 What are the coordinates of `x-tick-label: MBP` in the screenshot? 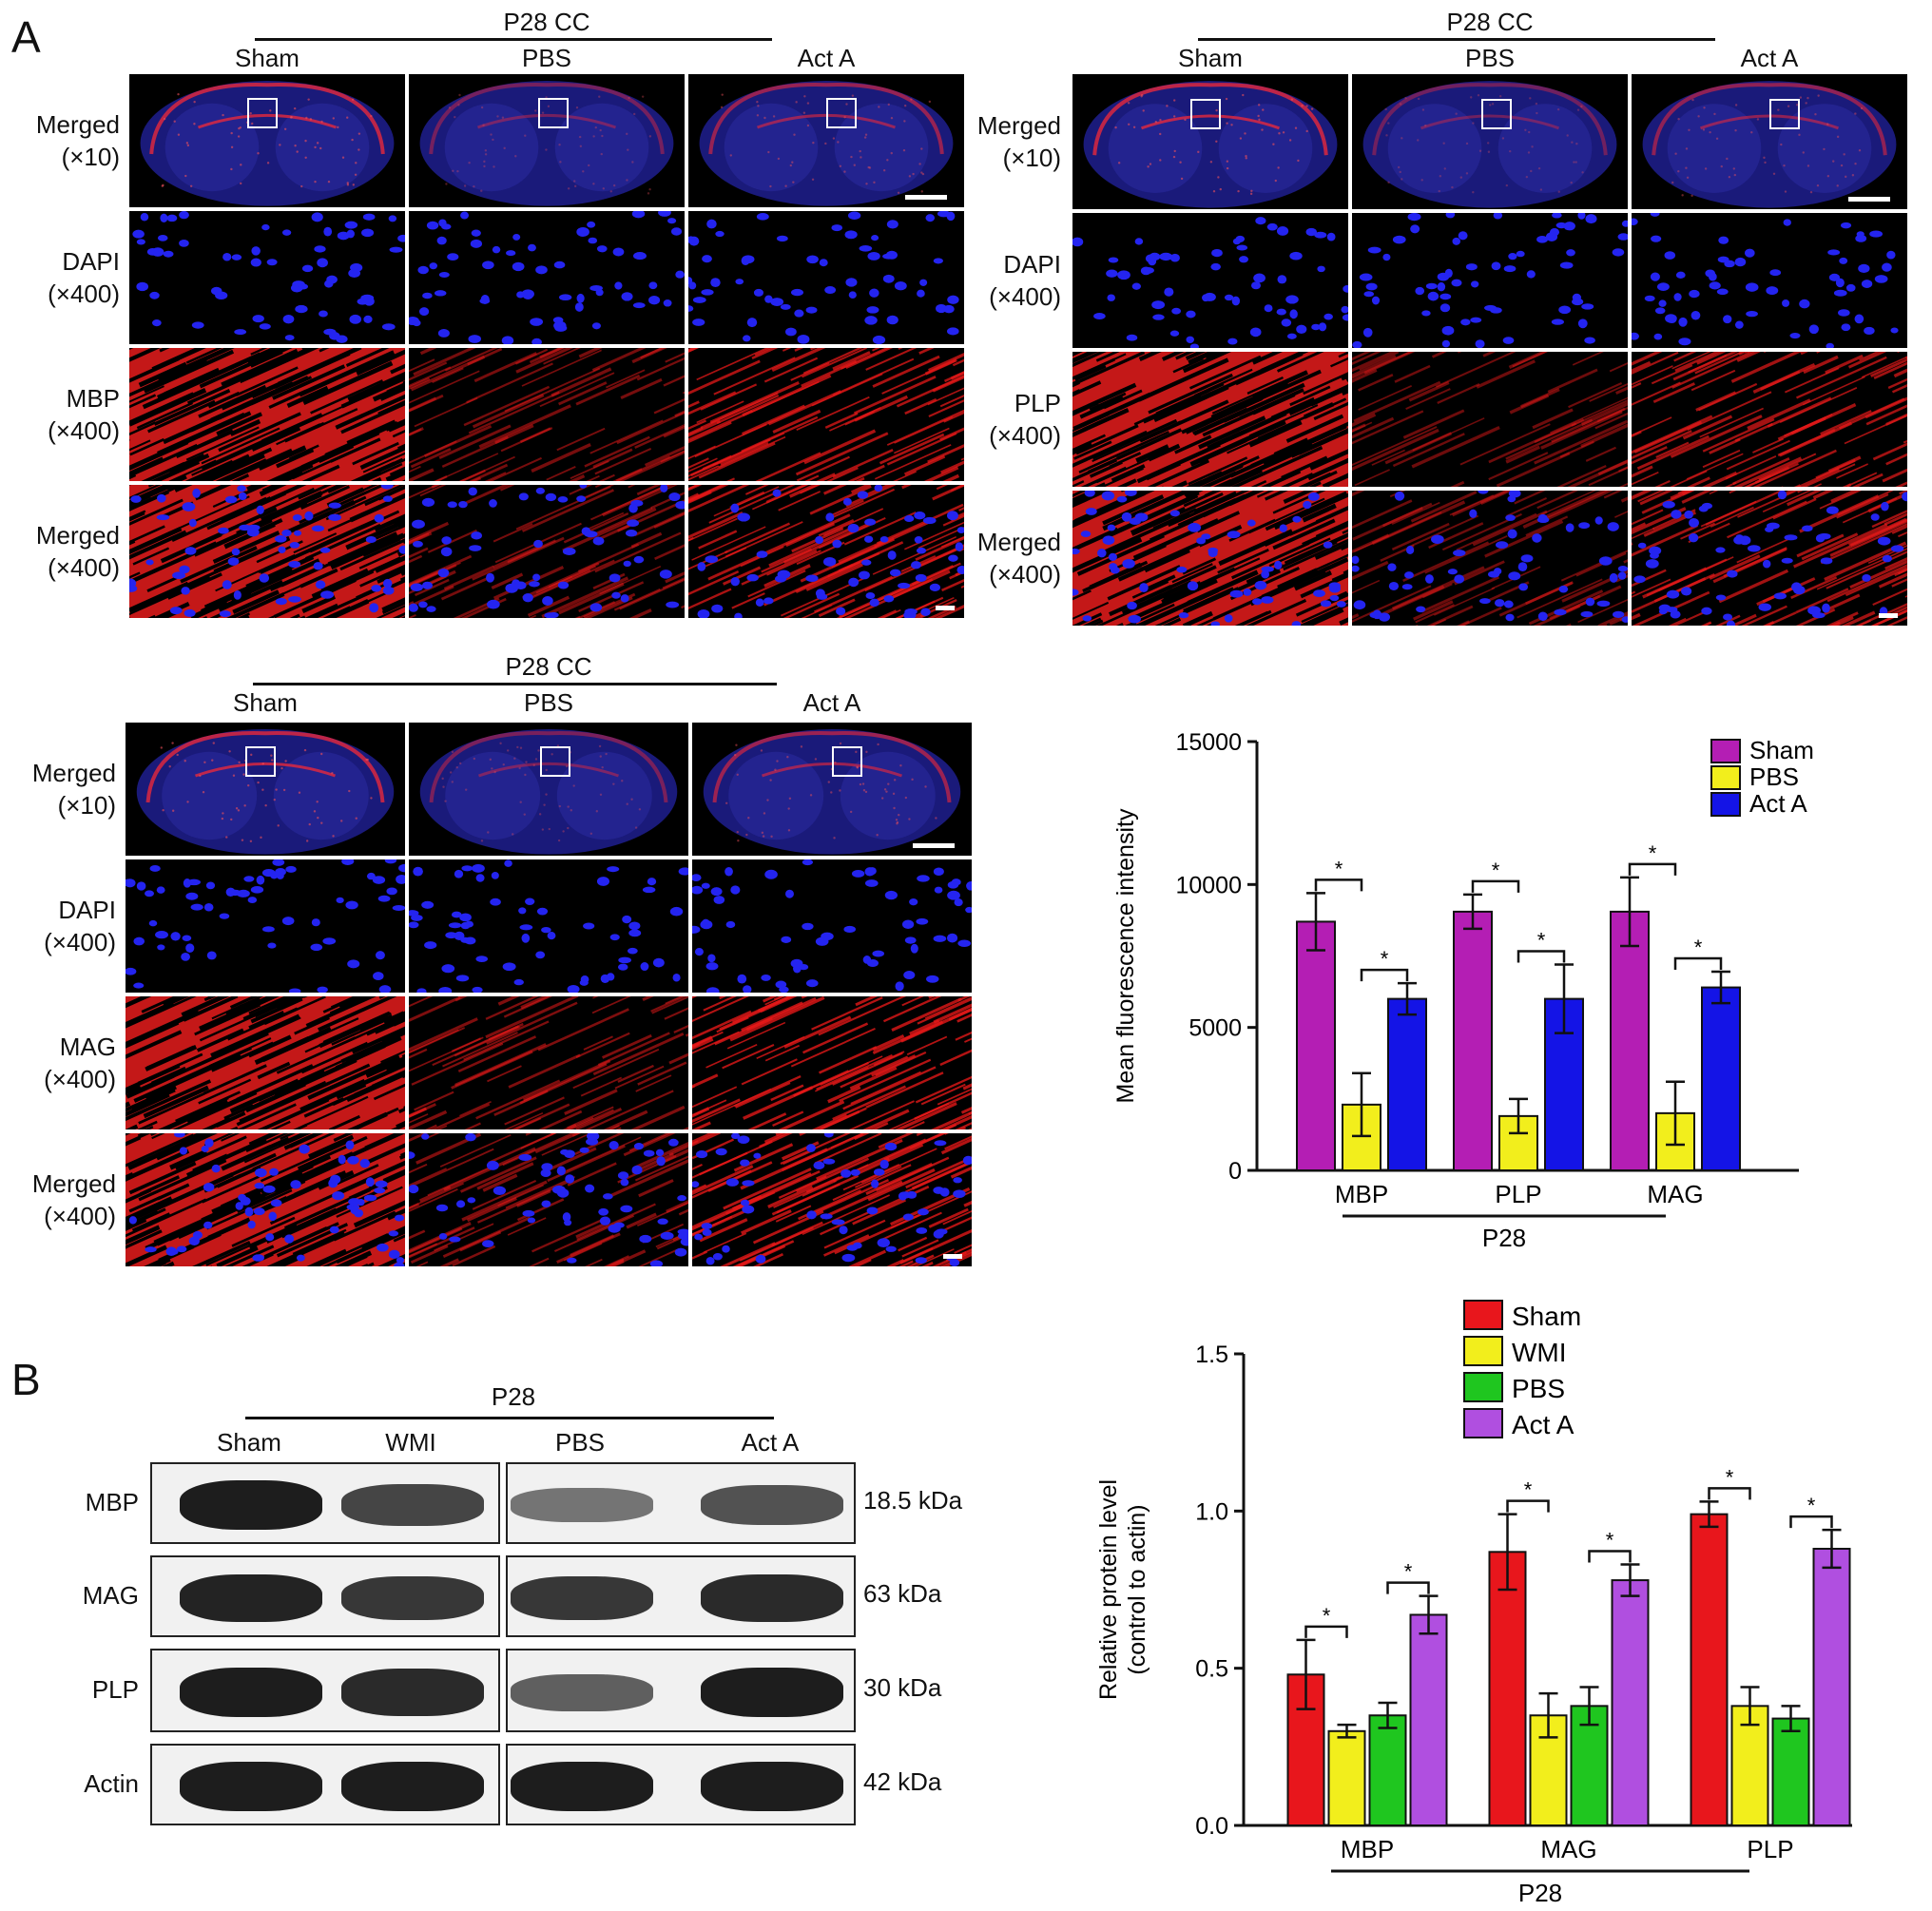 It's located at (1367, 1849).